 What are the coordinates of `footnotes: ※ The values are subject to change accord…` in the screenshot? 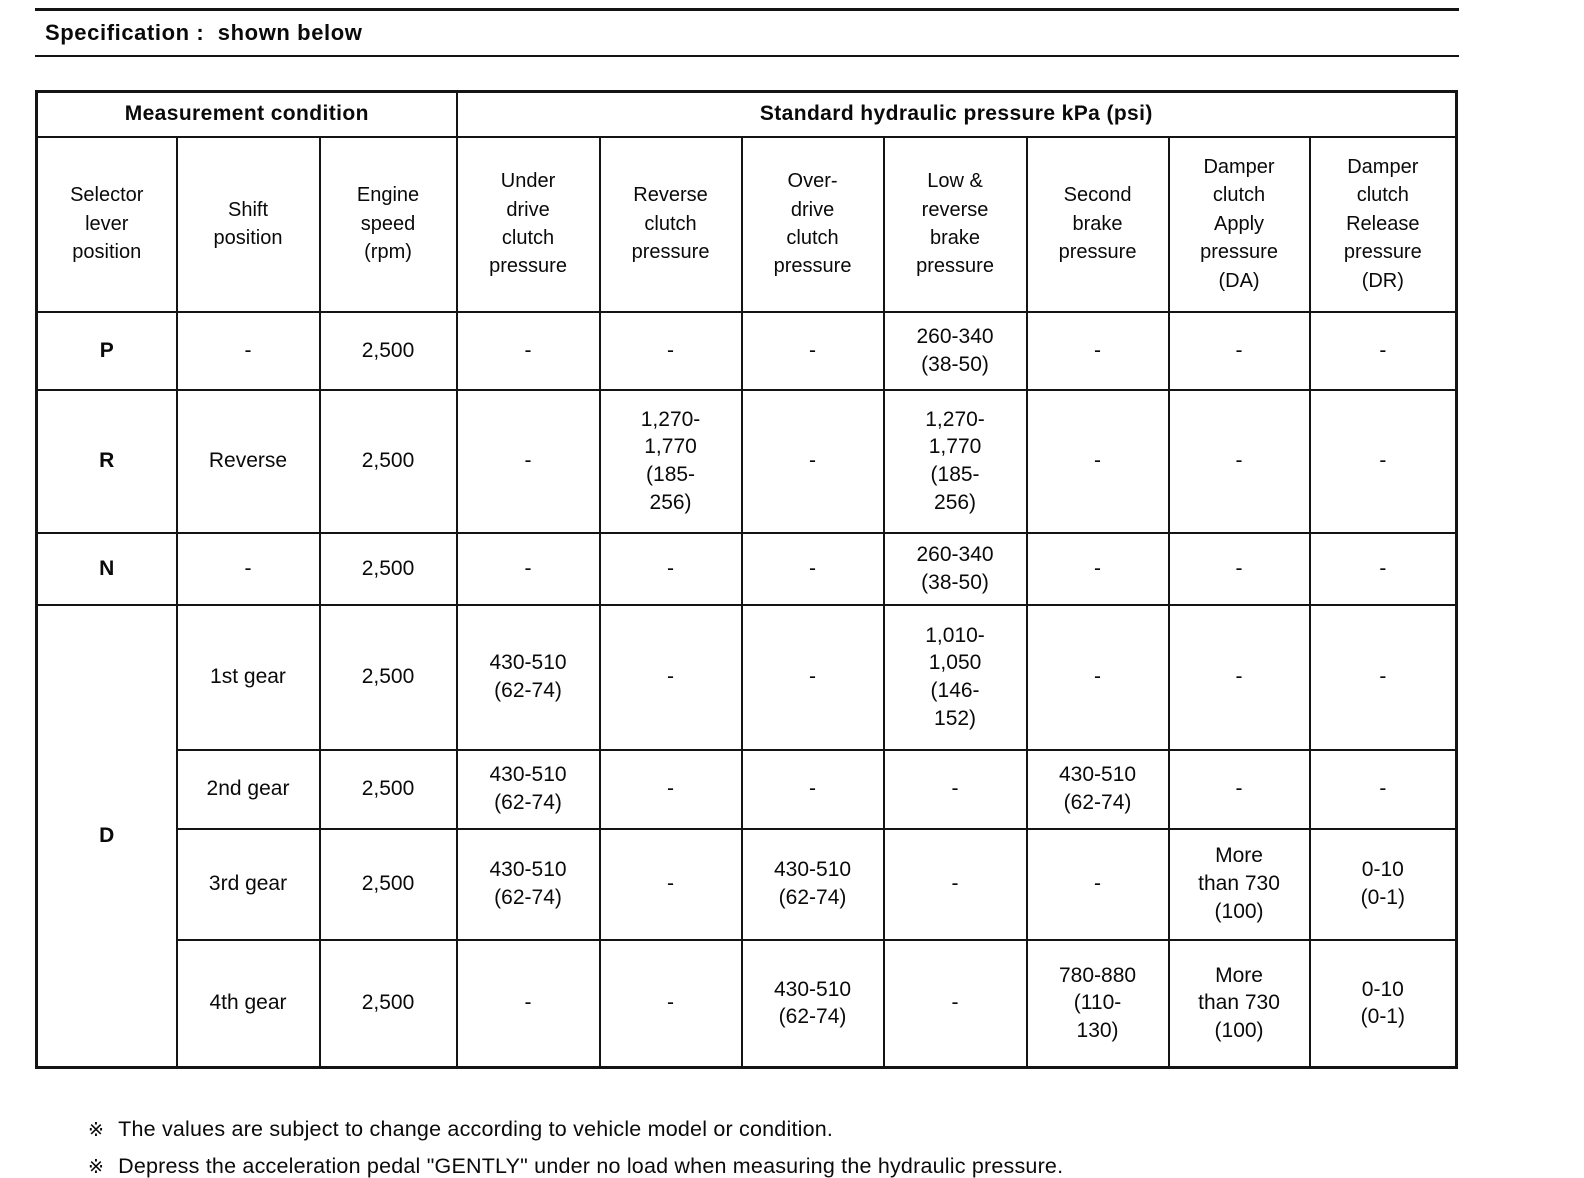 It's located at (836, 1144).